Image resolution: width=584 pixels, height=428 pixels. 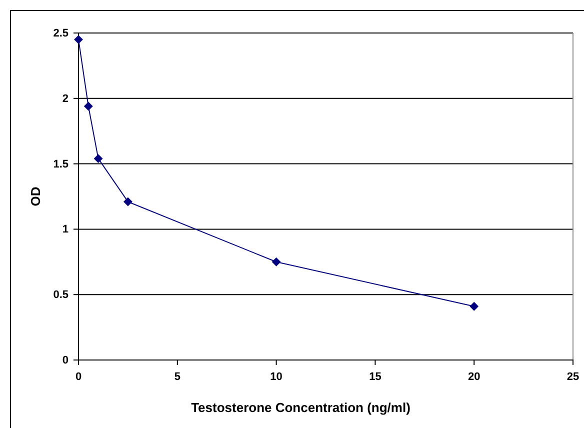 I want to click on x-tick-label: 0, so click(x=78, y=376).